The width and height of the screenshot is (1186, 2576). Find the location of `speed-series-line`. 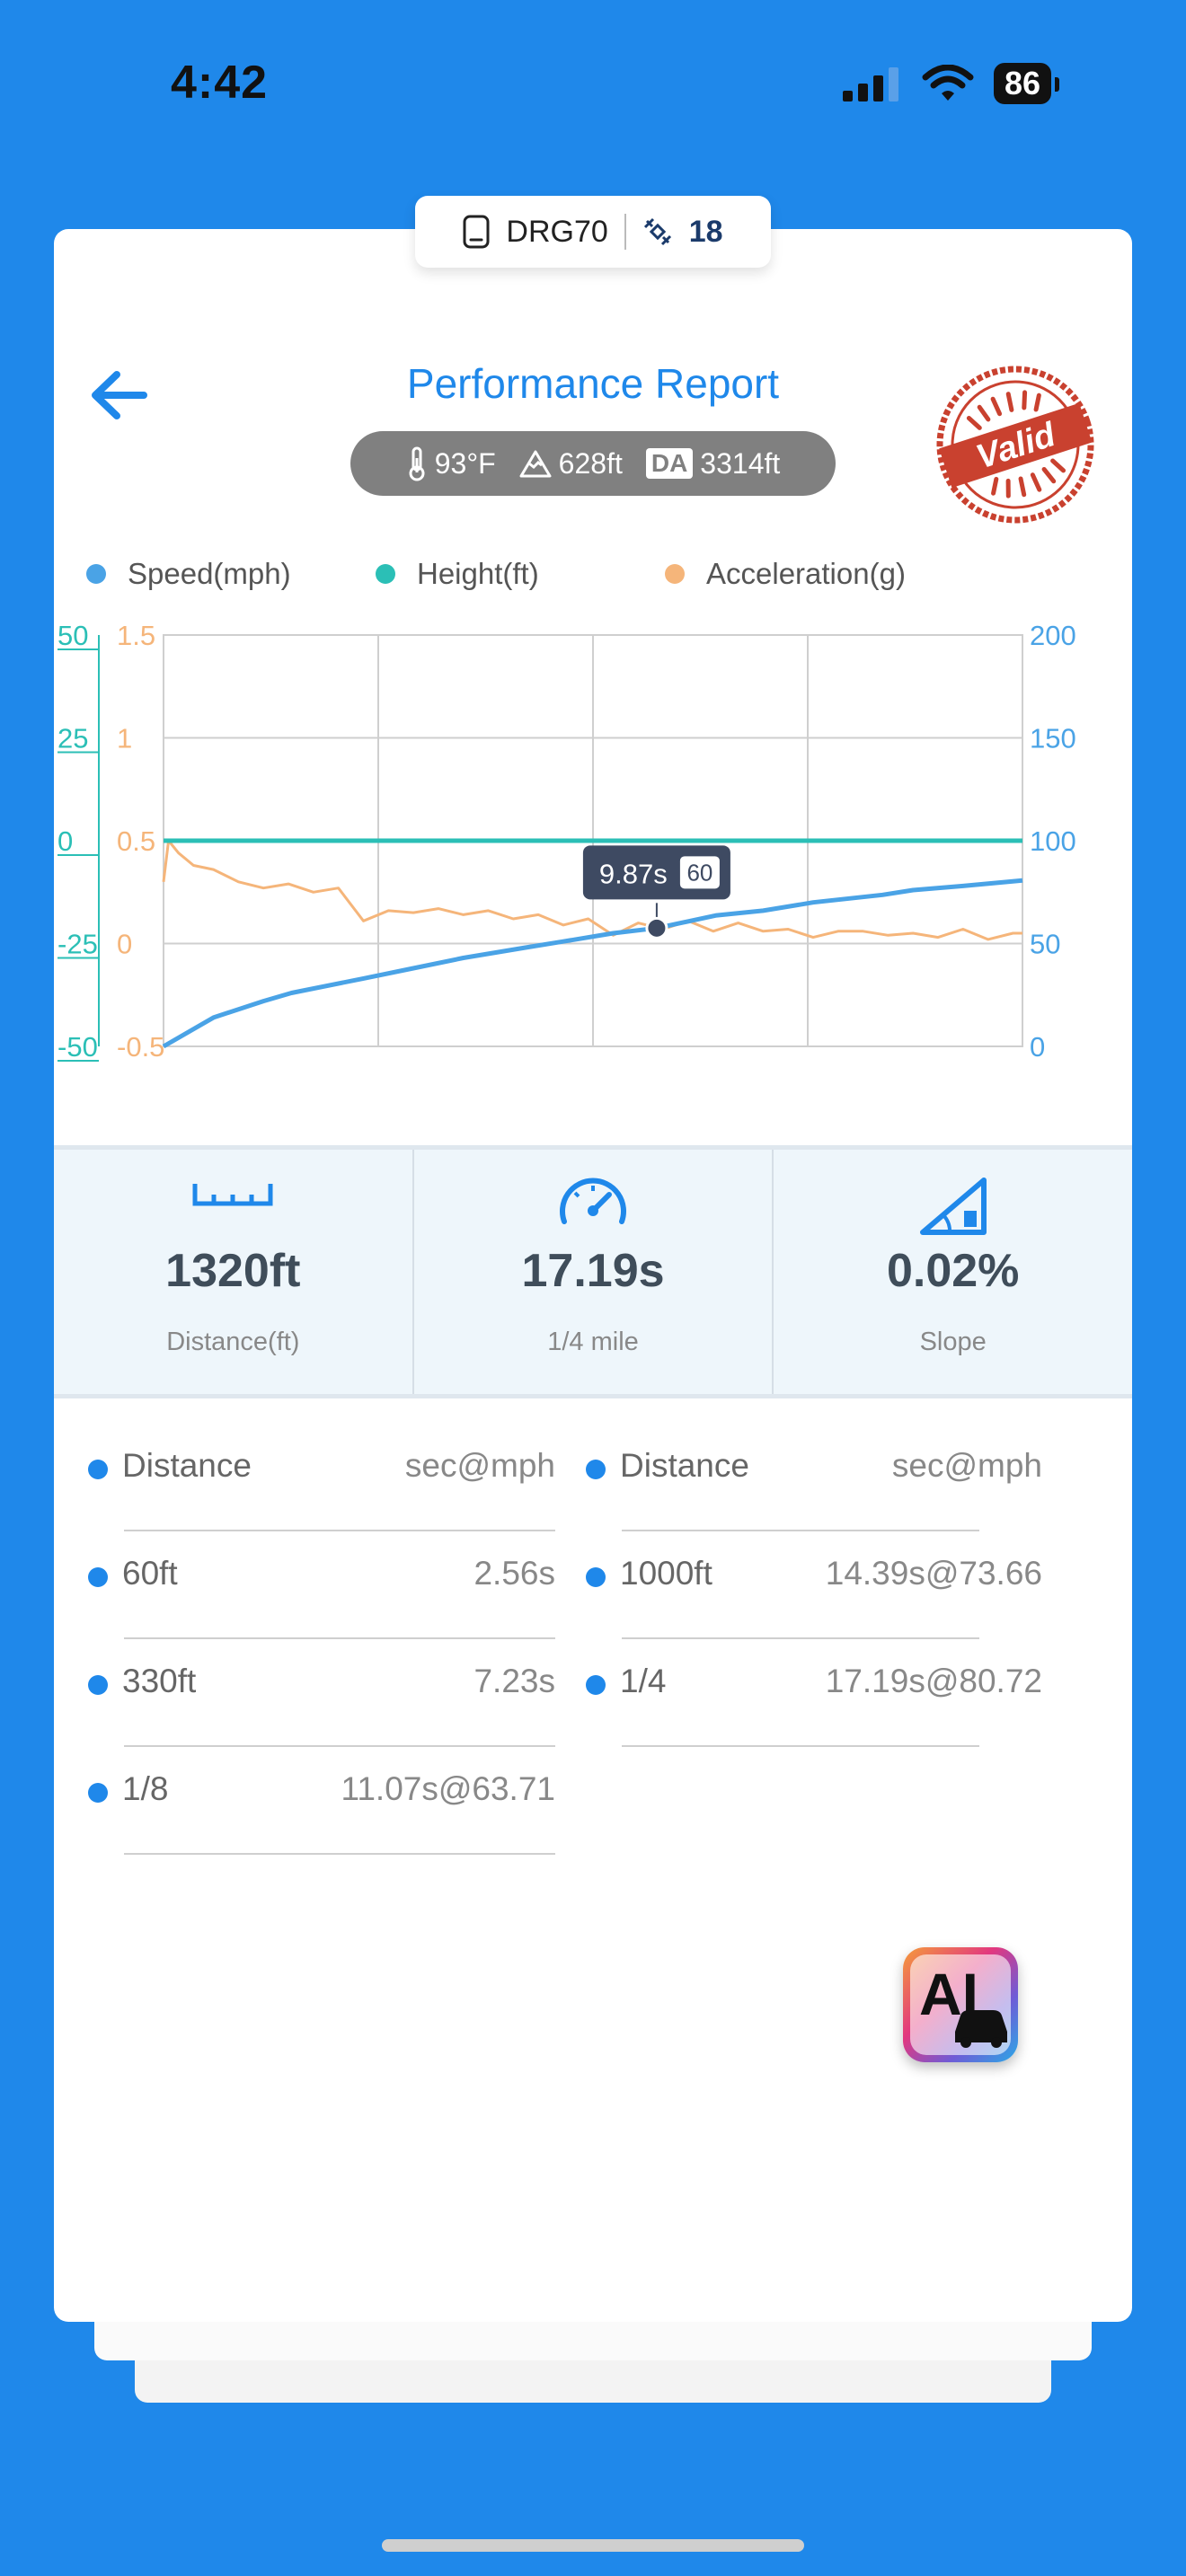

speed-series-line is located at coordinates (592, 963).